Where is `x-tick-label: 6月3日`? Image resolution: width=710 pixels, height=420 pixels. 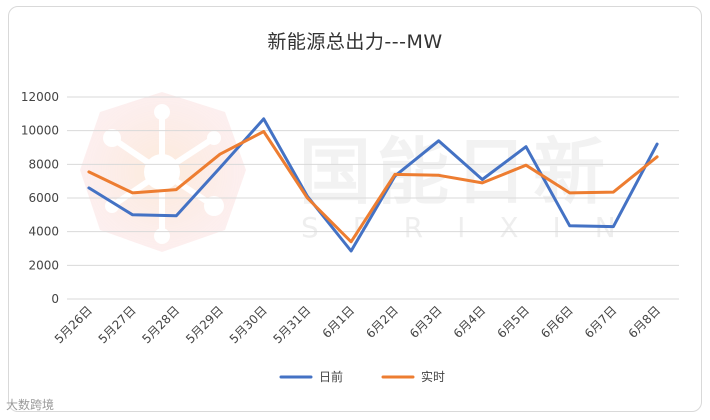
x-tick-label: 6月3日 is located at coordinates (426, 322).